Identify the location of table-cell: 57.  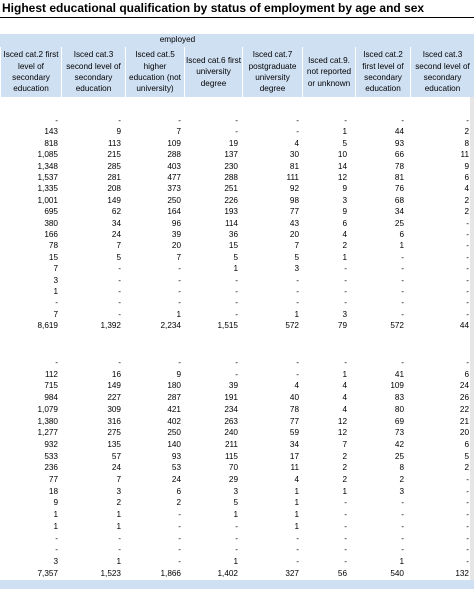
(116, 456).